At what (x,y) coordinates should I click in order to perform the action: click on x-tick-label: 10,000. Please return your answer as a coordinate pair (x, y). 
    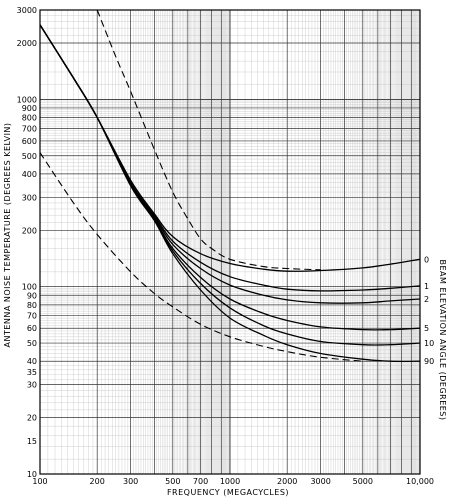
    Looking at the image, I should click on (420, 481).